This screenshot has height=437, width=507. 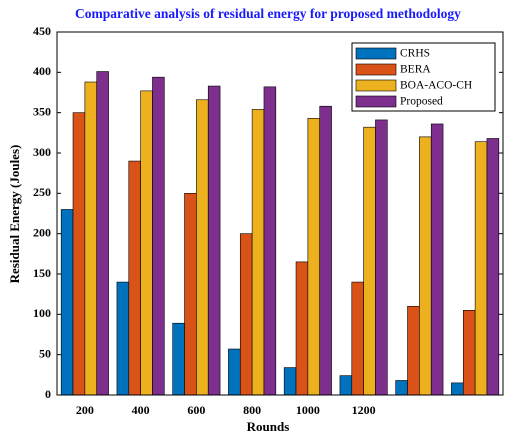 What do you see at coordinates (308, 410) in the screenshot?
I see `x-tick-label: 1000` at bounding box center [308, 410].